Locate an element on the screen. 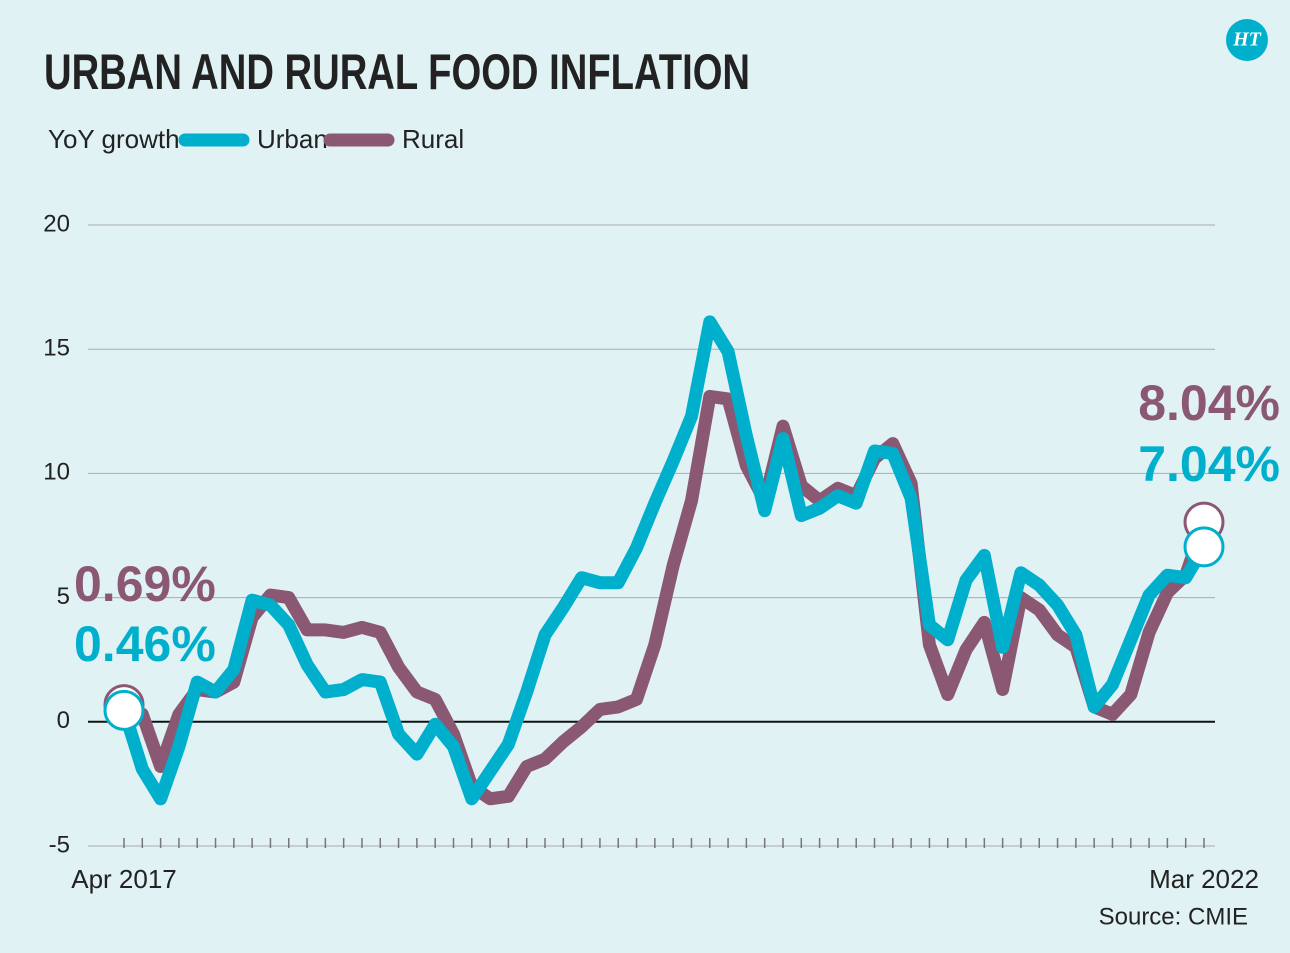 Image resolution: width=1290 pixels, height=953 pixels. legend-label: Urban is located at coordinates (292, 139).